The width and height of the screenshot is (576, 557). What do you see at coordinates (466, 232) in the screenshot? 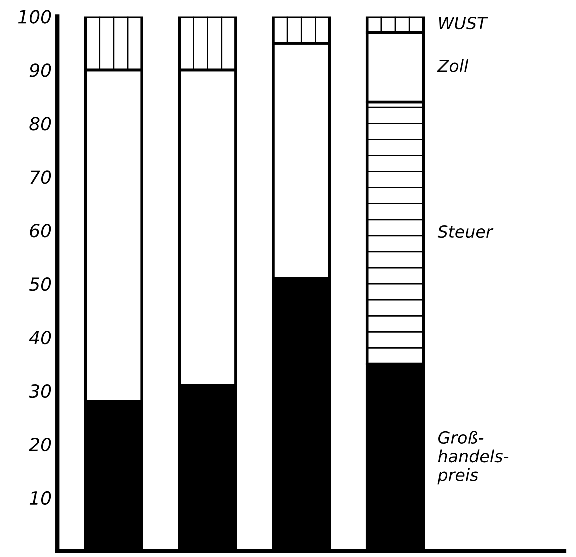
I see `legend-label: Steuer` at bounding box center [466, 232].